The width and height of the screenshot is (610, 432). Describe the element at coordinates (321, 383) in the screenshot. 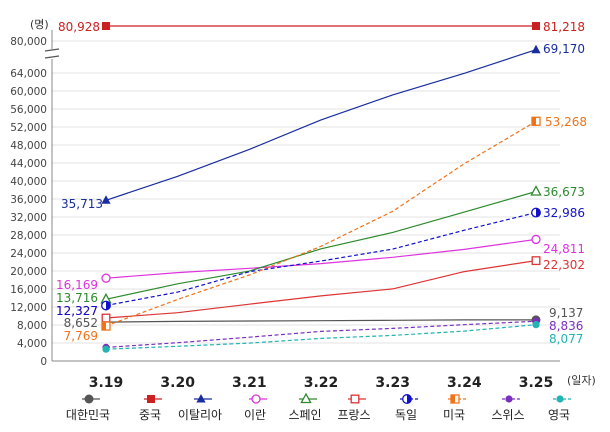

I see `x-tick-label: 3.22` at that location.